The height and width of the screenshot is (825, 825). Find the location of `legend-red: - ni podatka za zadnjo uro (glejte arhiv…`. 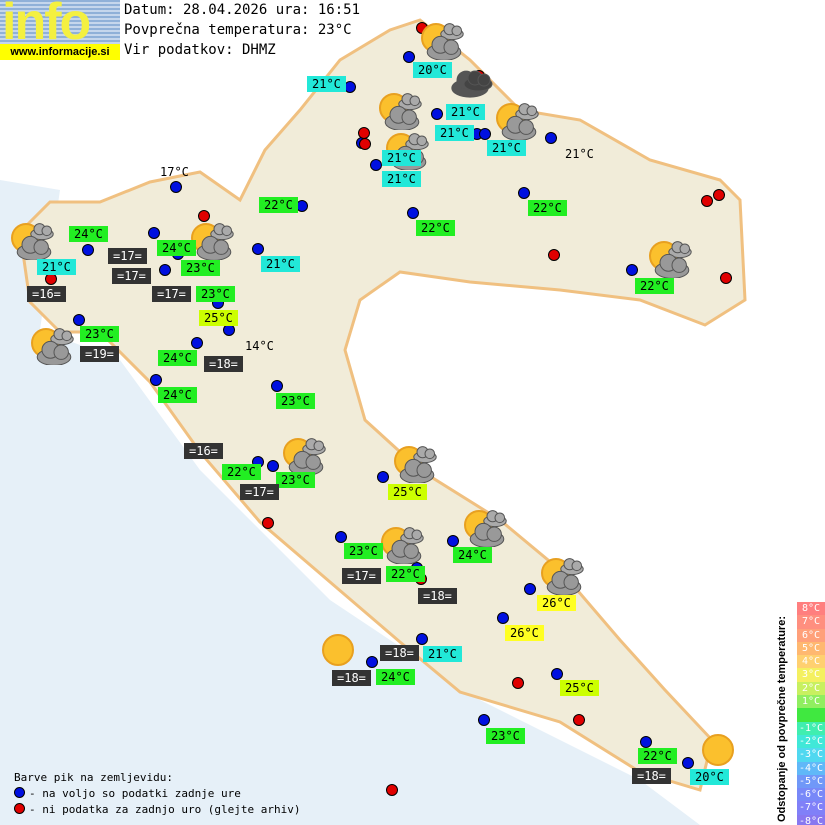

legend-red: - ni podatka za zadnjo uro (glejte arhiv… is located at coordinates (165, 809).